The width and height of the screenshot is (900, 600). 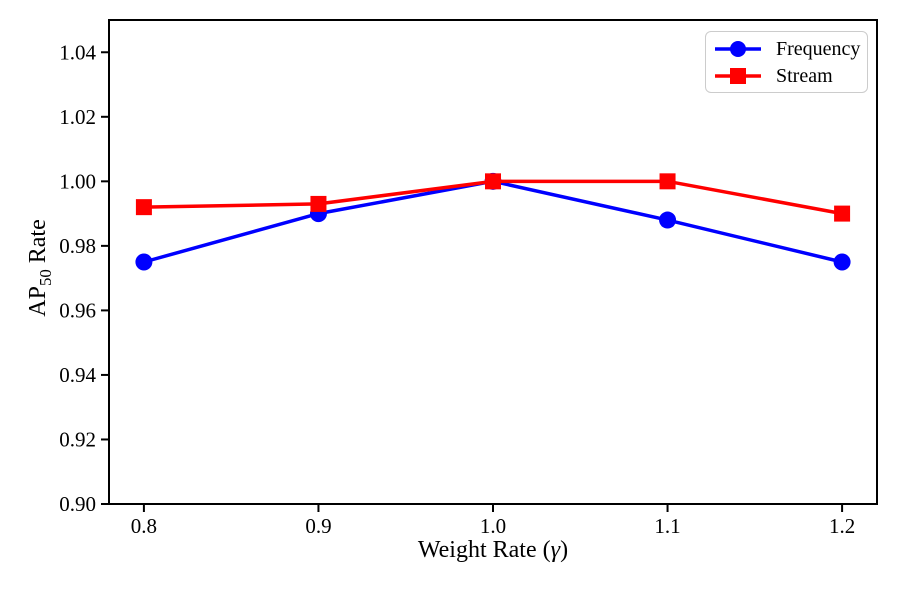 What do you see at coordinates (144, 526) in the screenshot?
I see `x-tick-label: 0.8` at bounding box center [144, 526].